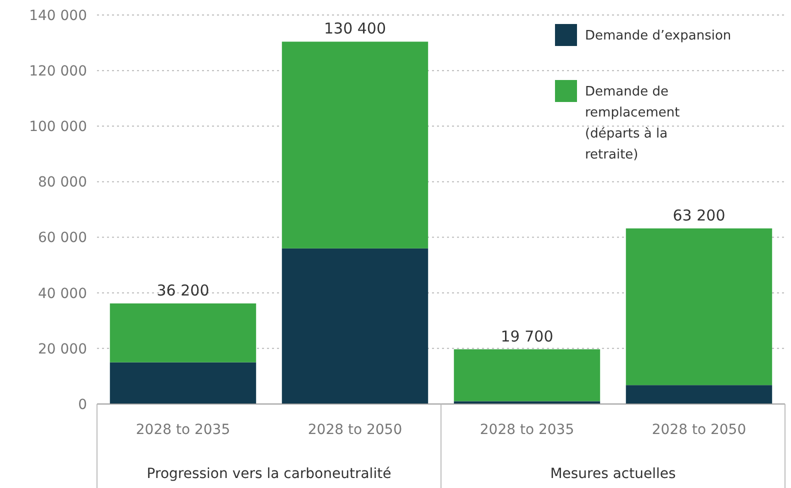  I want to click on y-tick-label: 60 000, so click(62, 238).